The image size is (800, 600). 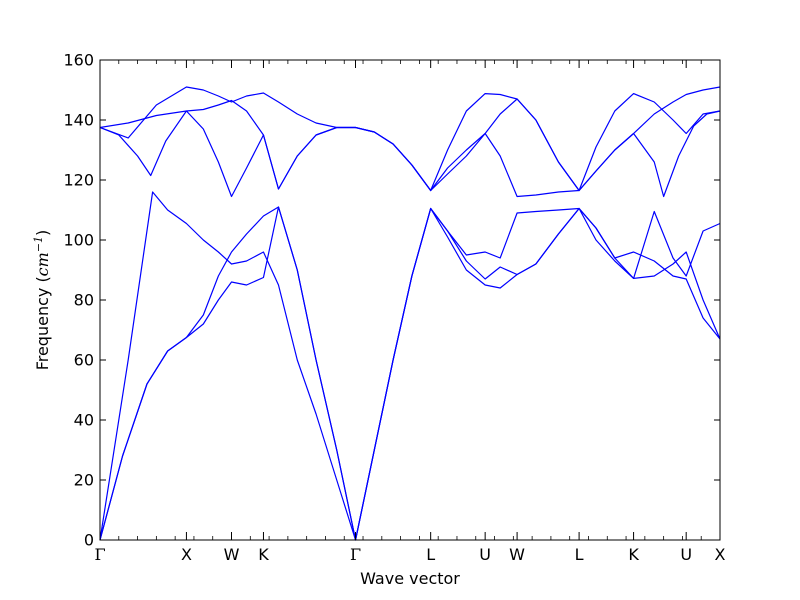 What do you see at coordinates (686, 554) in the screenshot?
I see `x-tick-label-11: U` at bounding box center [686, 554].